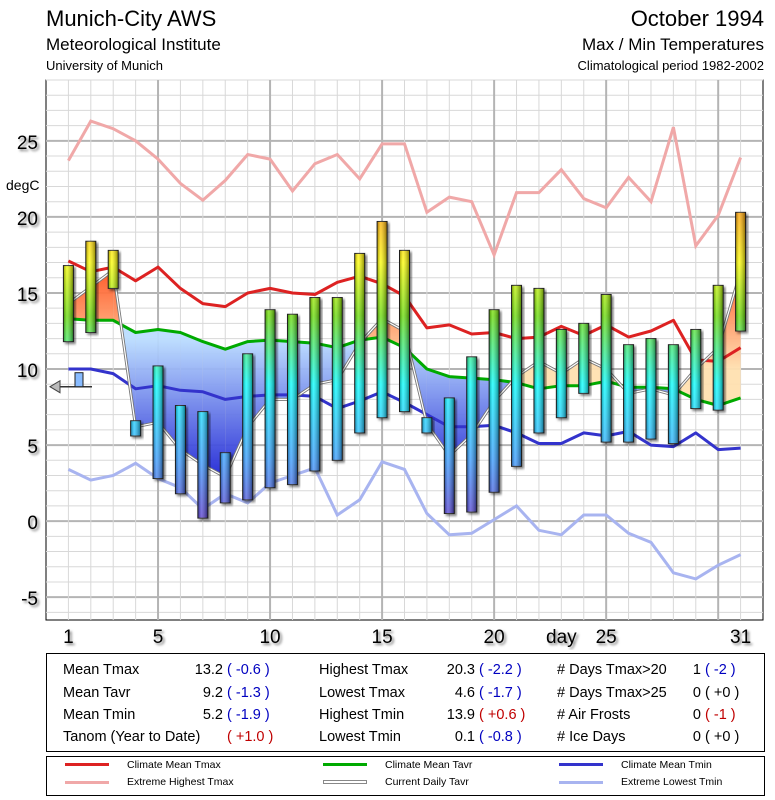 Image resolution: width=775 pixels, height=800 pixels. What do you see at coordinates (407, 637) in the screenshot?
I see `x-axis-ticks: 1 5 10 15 20 25 31` at bounding box center [407, 637].